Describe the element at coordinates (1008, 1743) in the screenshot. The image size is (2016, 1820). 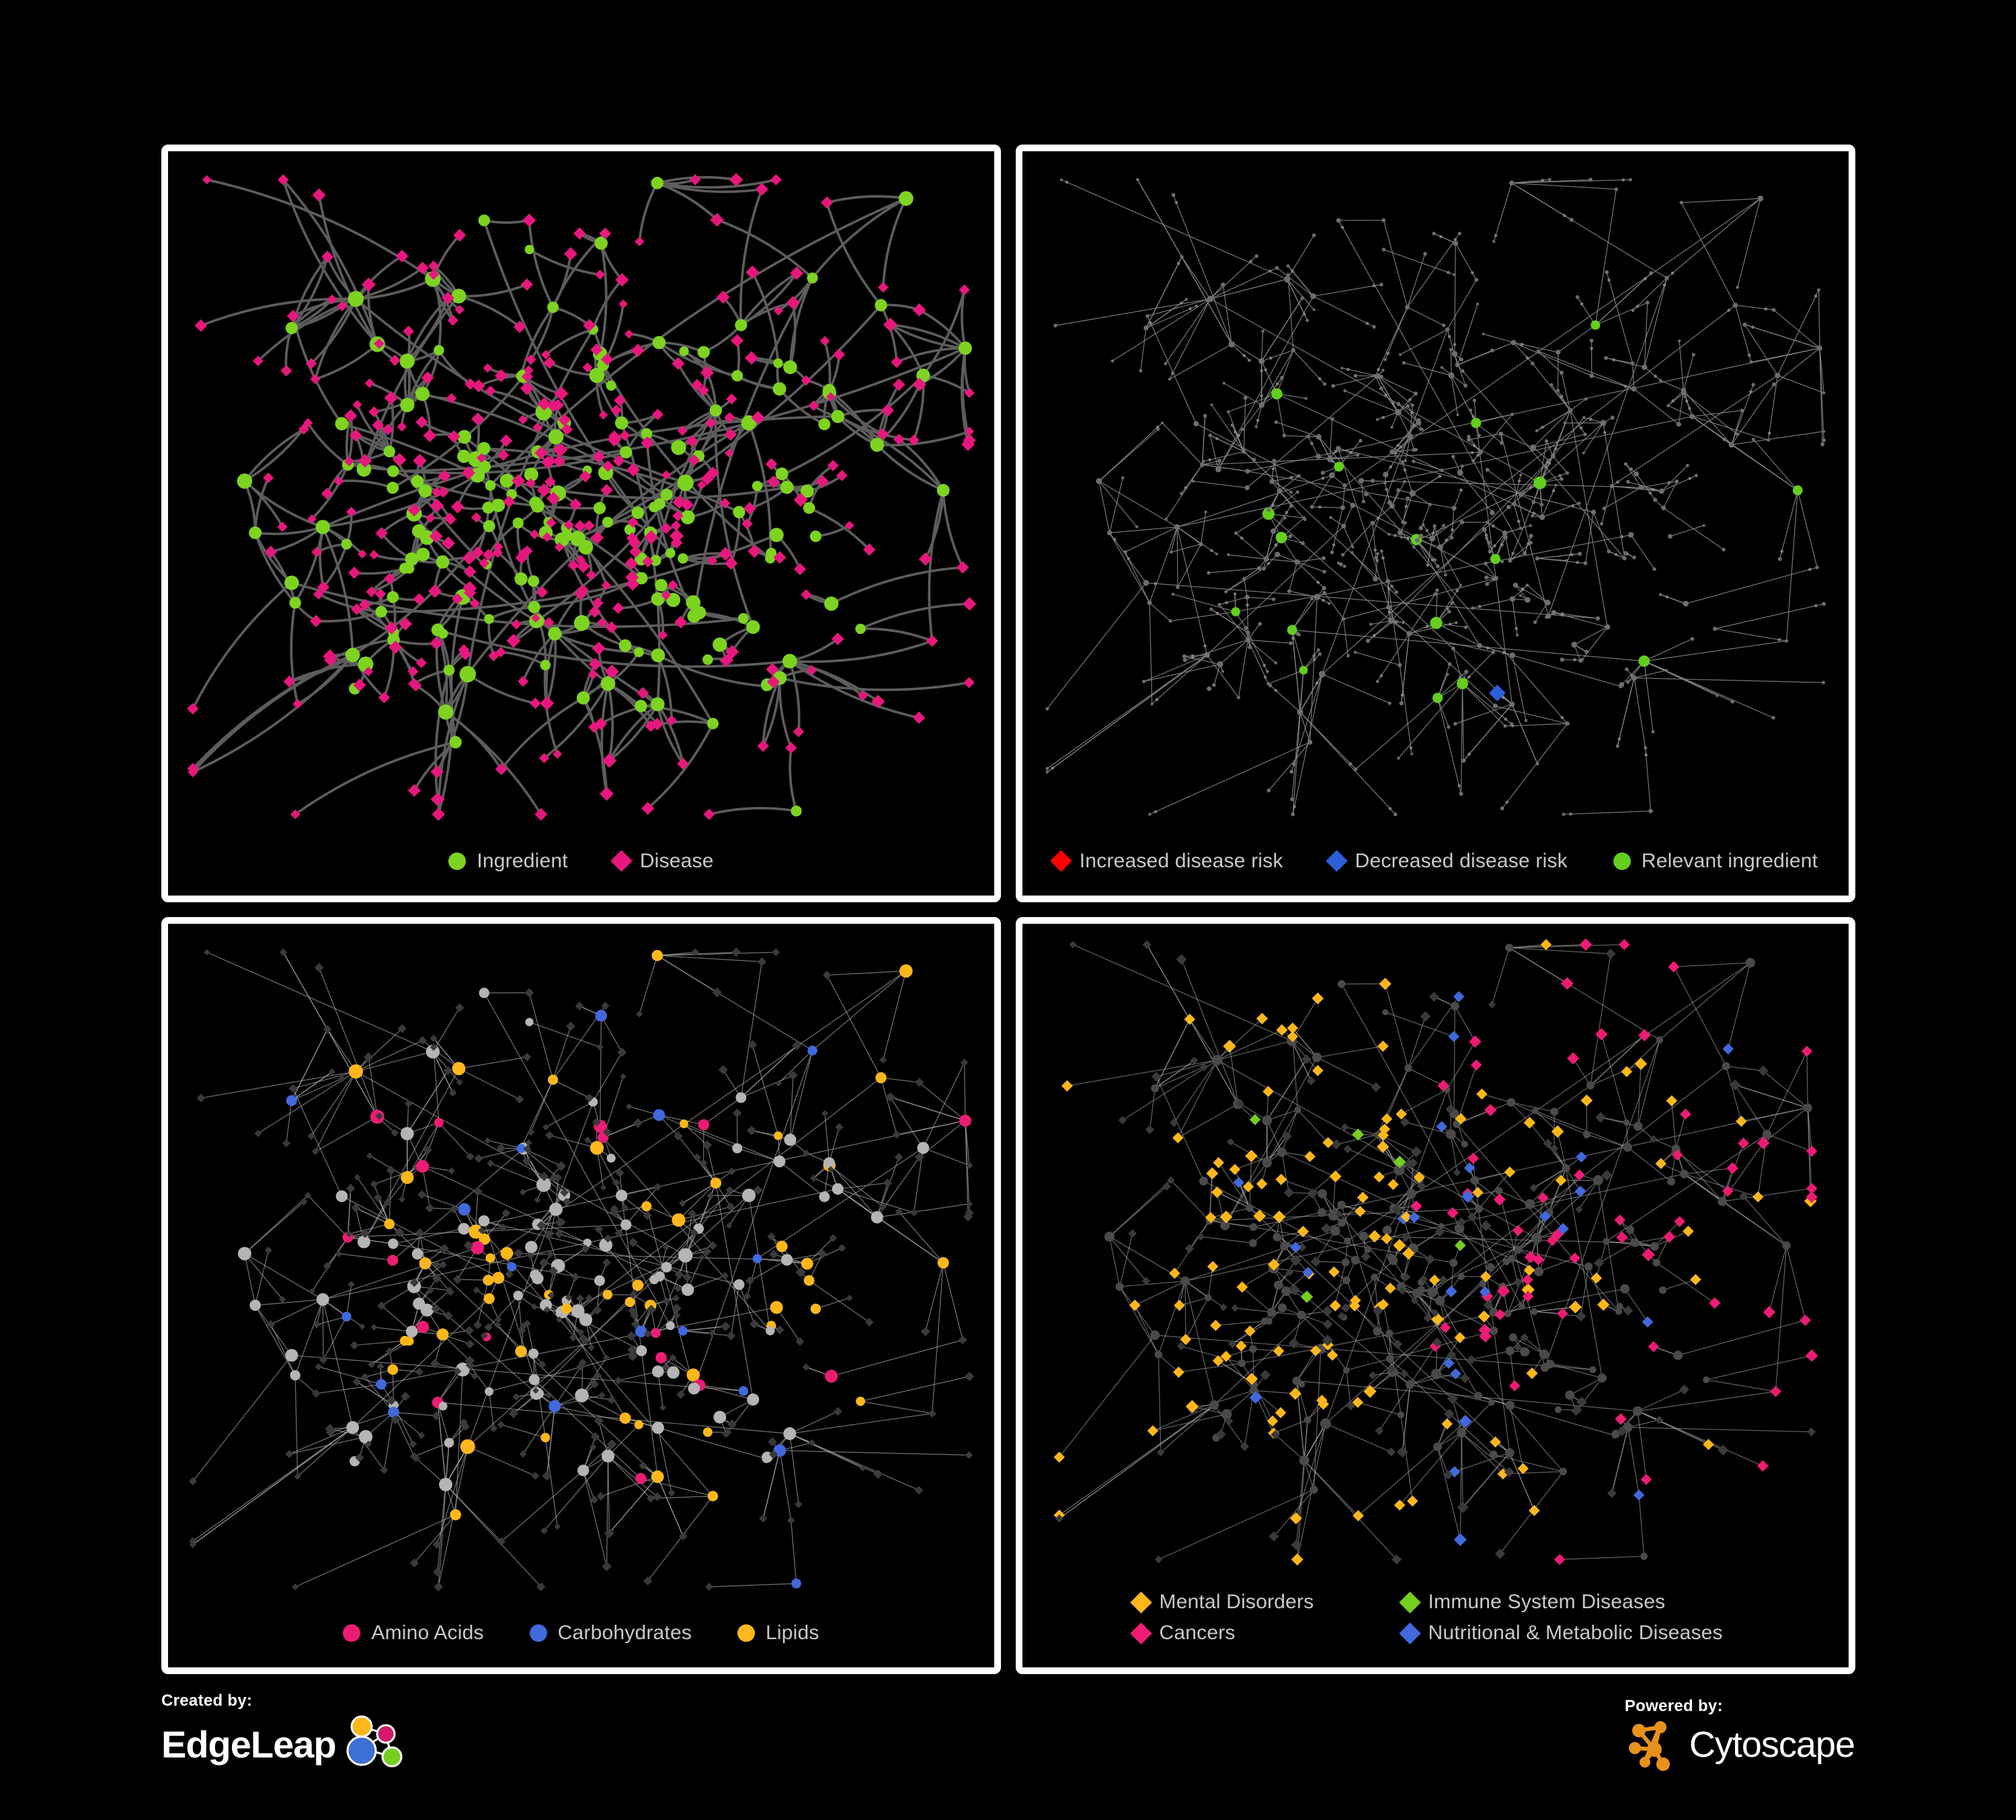
I see `footer: Created by: EdgeLeap` at that location.